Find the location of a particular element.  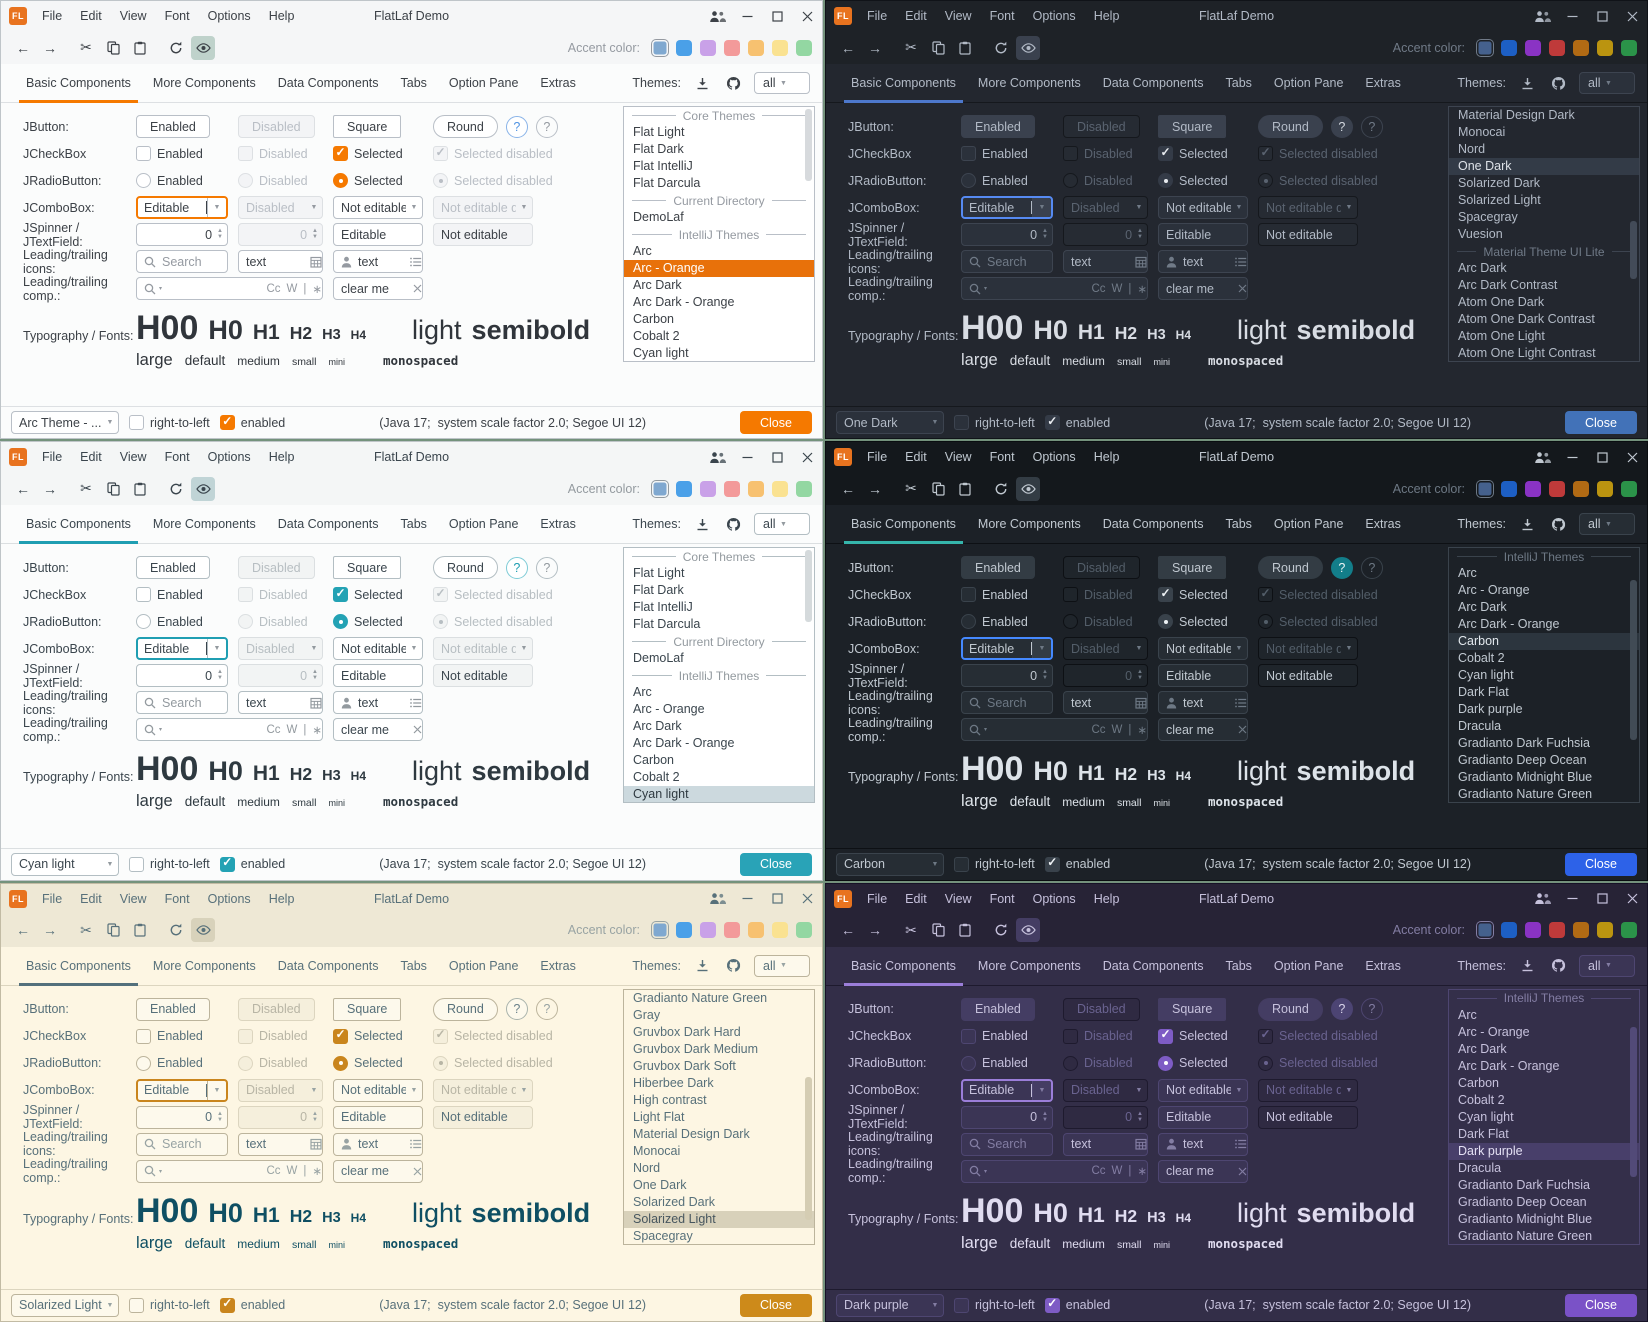

theme-select-combo: Carbon ▼ is located at coordinates (890, 864).